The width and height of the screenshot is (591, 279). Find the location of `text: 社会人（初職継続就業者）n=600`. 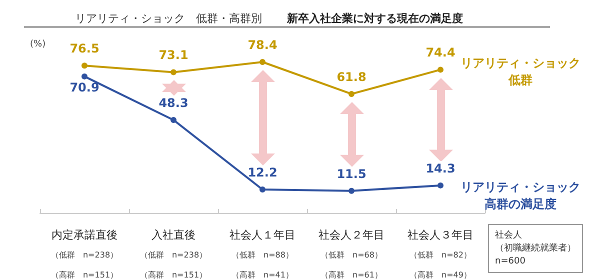

text: 社会人（初職継続就業者）n=600 is located at coordinates (535, 248).